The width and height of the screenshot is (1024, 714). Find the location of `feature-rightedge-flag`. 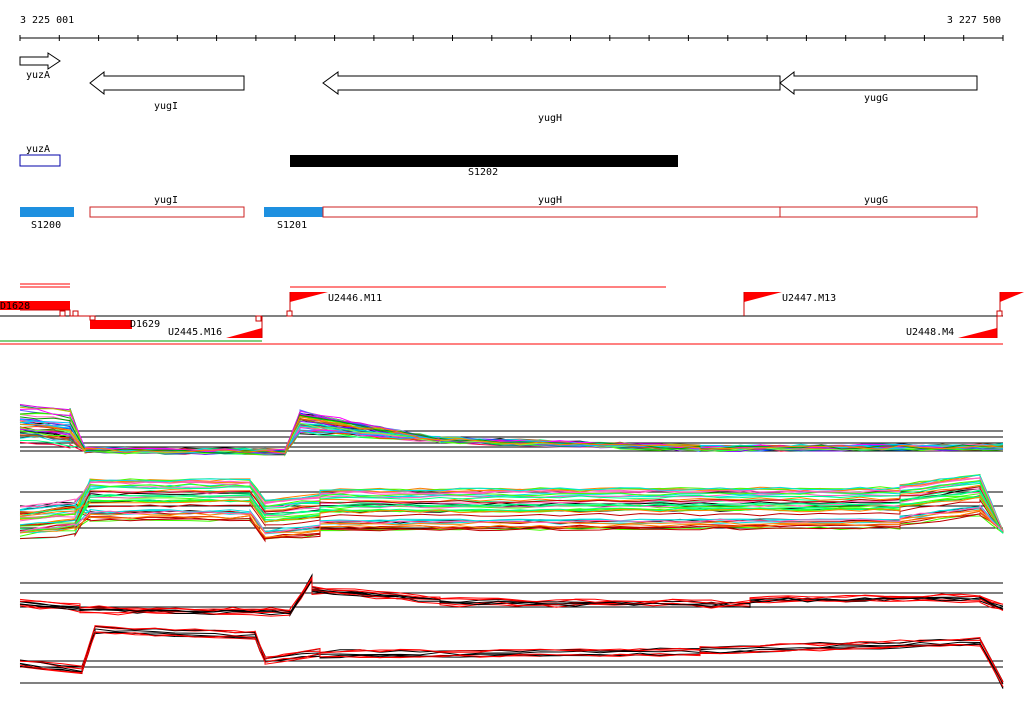

feature-rightedge-flag is located at coordinates (1012, 297).